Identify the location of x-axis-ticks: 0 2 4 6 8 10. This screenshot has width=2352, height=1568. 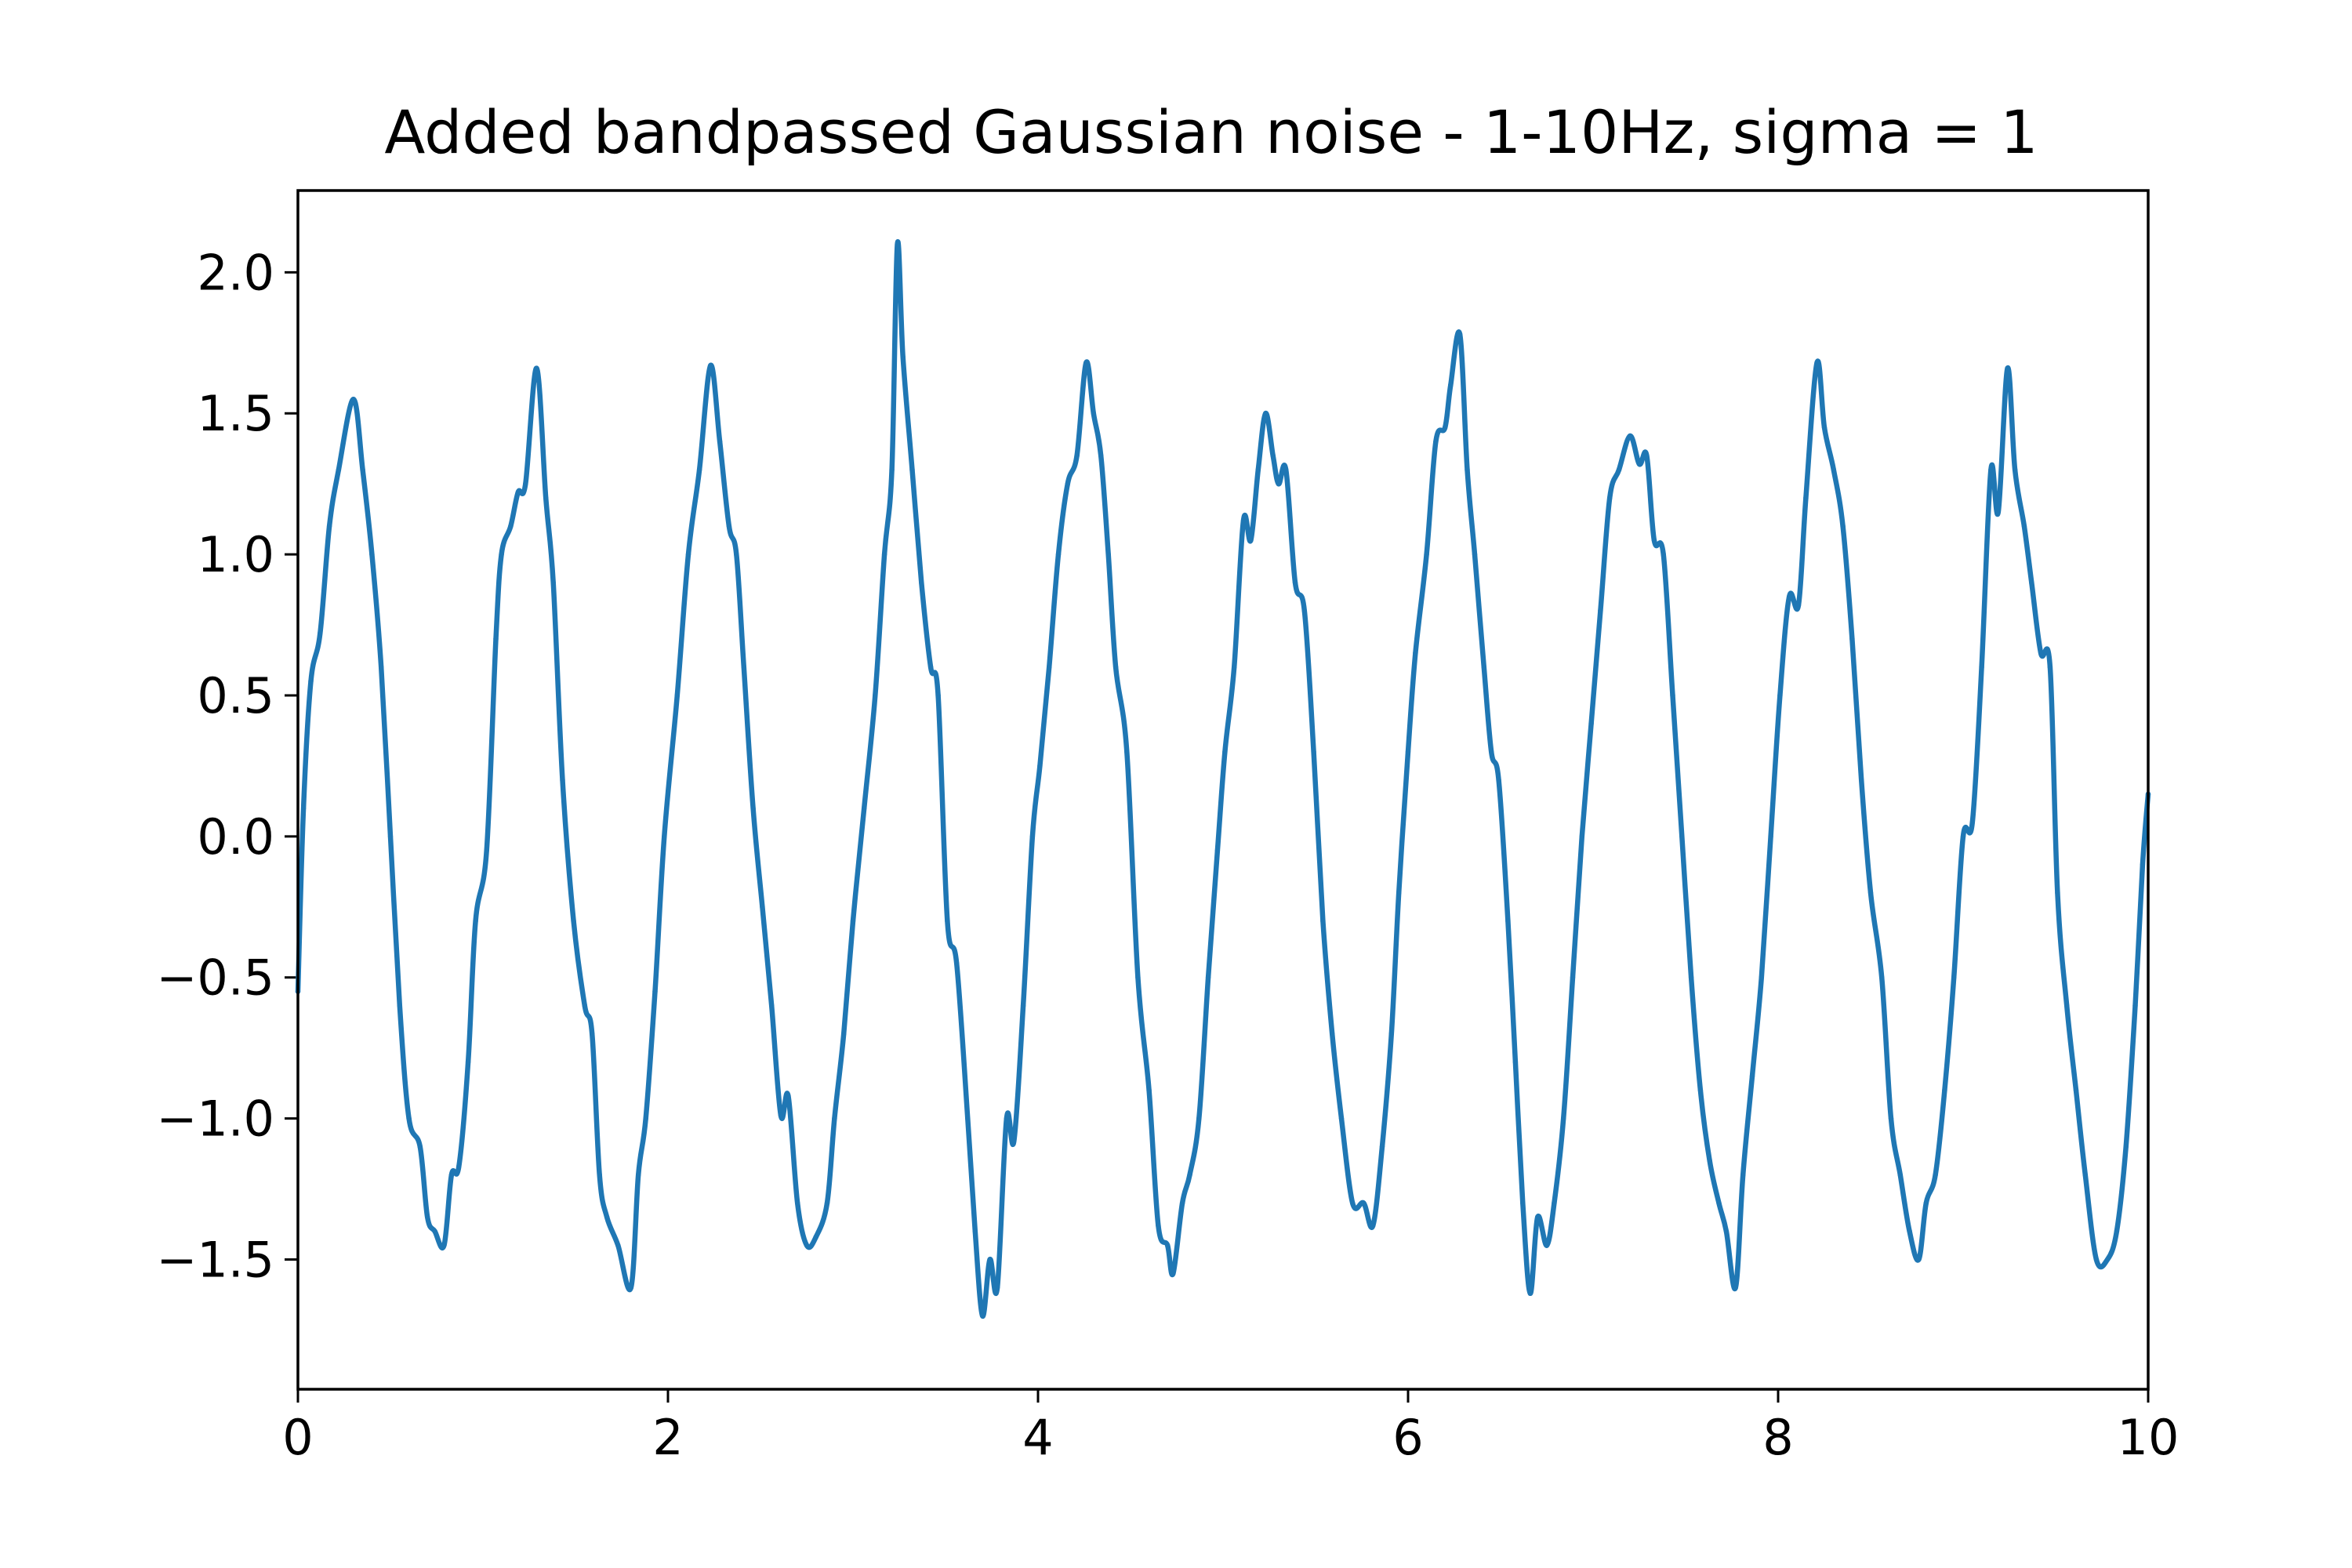
(1230, 1427).